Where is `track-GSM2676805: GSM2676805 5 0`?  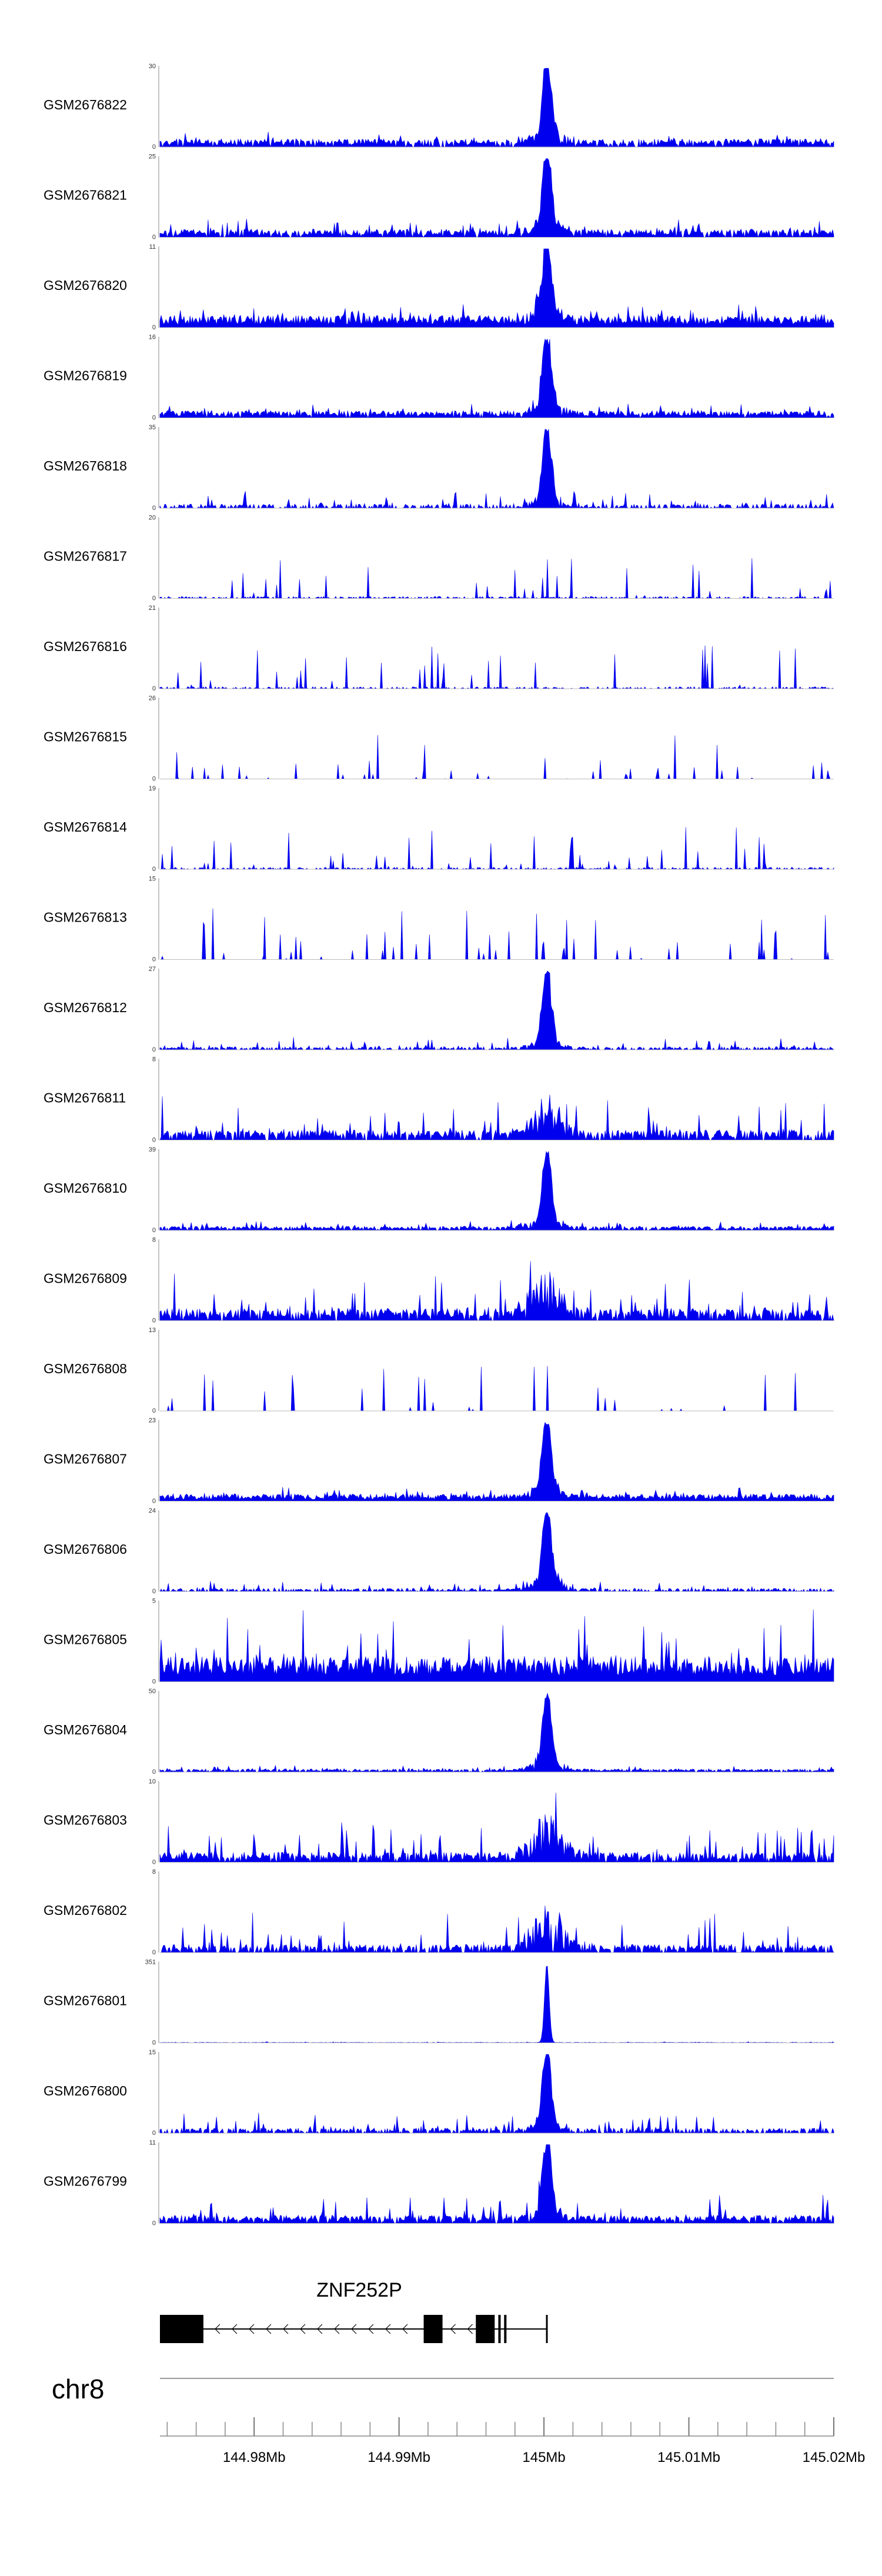 track-GSM2676805: GSM2676805 5 0 is located at coordinates (439, 1642).